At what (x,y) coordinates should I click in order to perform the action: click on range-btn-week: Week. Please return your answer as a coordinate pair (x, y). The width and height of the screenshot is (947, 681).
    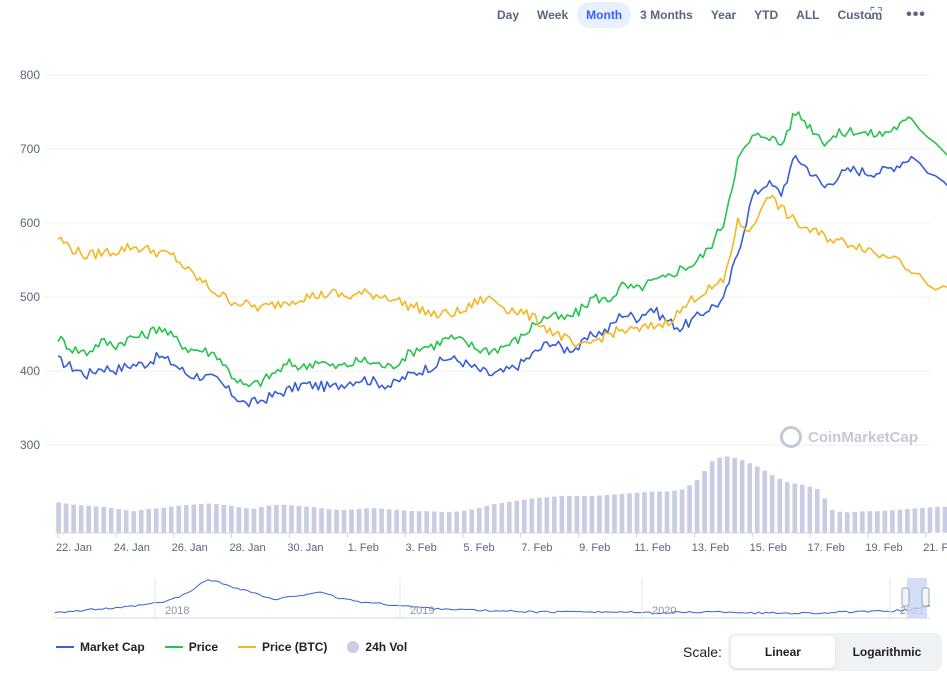
    Looking at the image, I should click on (553, 15).